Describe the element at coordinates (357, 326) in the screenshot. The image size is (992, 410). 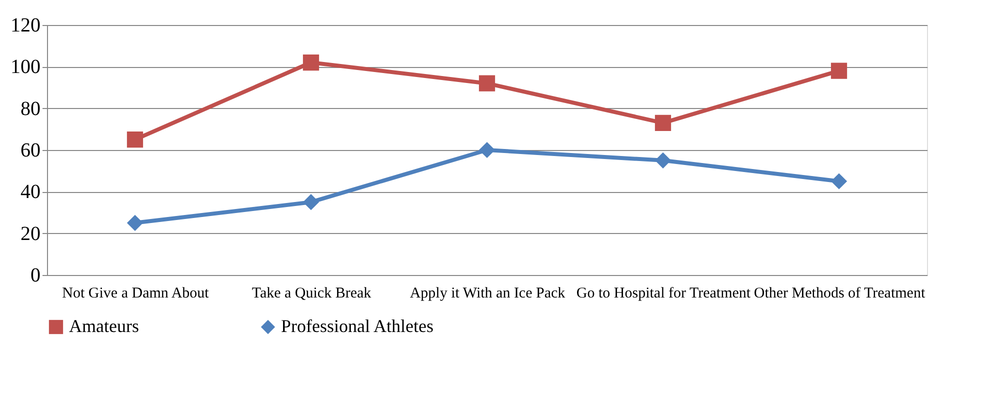
I see `legend-label: Professional Athletes` at that location.